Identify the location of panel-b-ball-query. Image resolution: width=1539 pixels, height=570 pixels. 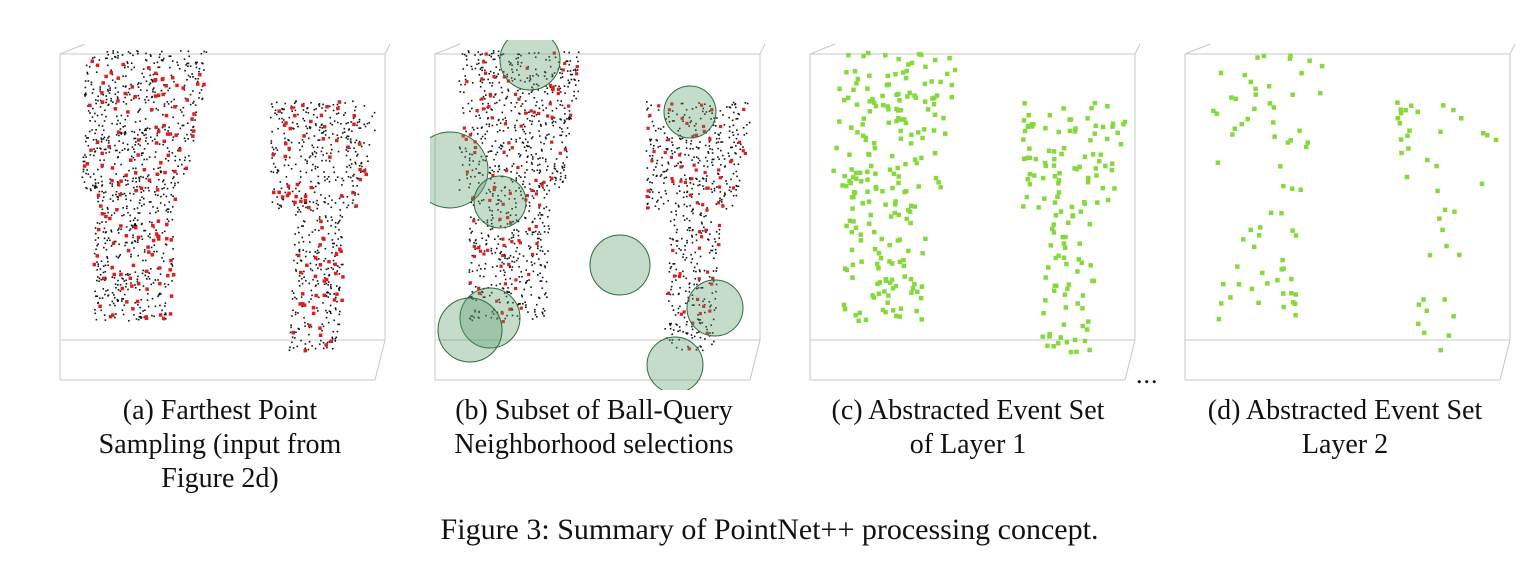
(600, 215).